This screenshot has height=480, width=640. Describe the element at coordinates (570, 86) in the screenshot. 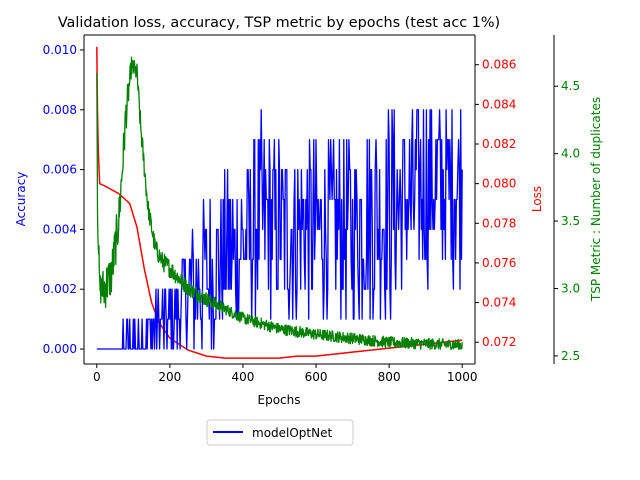

I see `y-tick-label-tsp: 4.5` at that location.